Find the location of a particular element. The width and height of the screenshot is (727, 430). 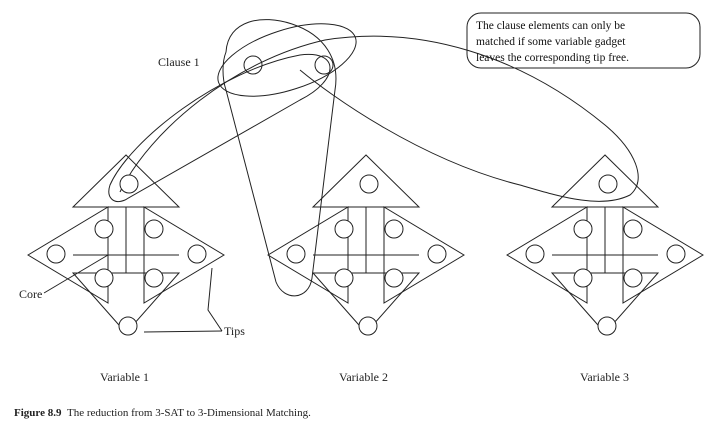

tips-pointer-bottom is located at coordinates (183, 331).